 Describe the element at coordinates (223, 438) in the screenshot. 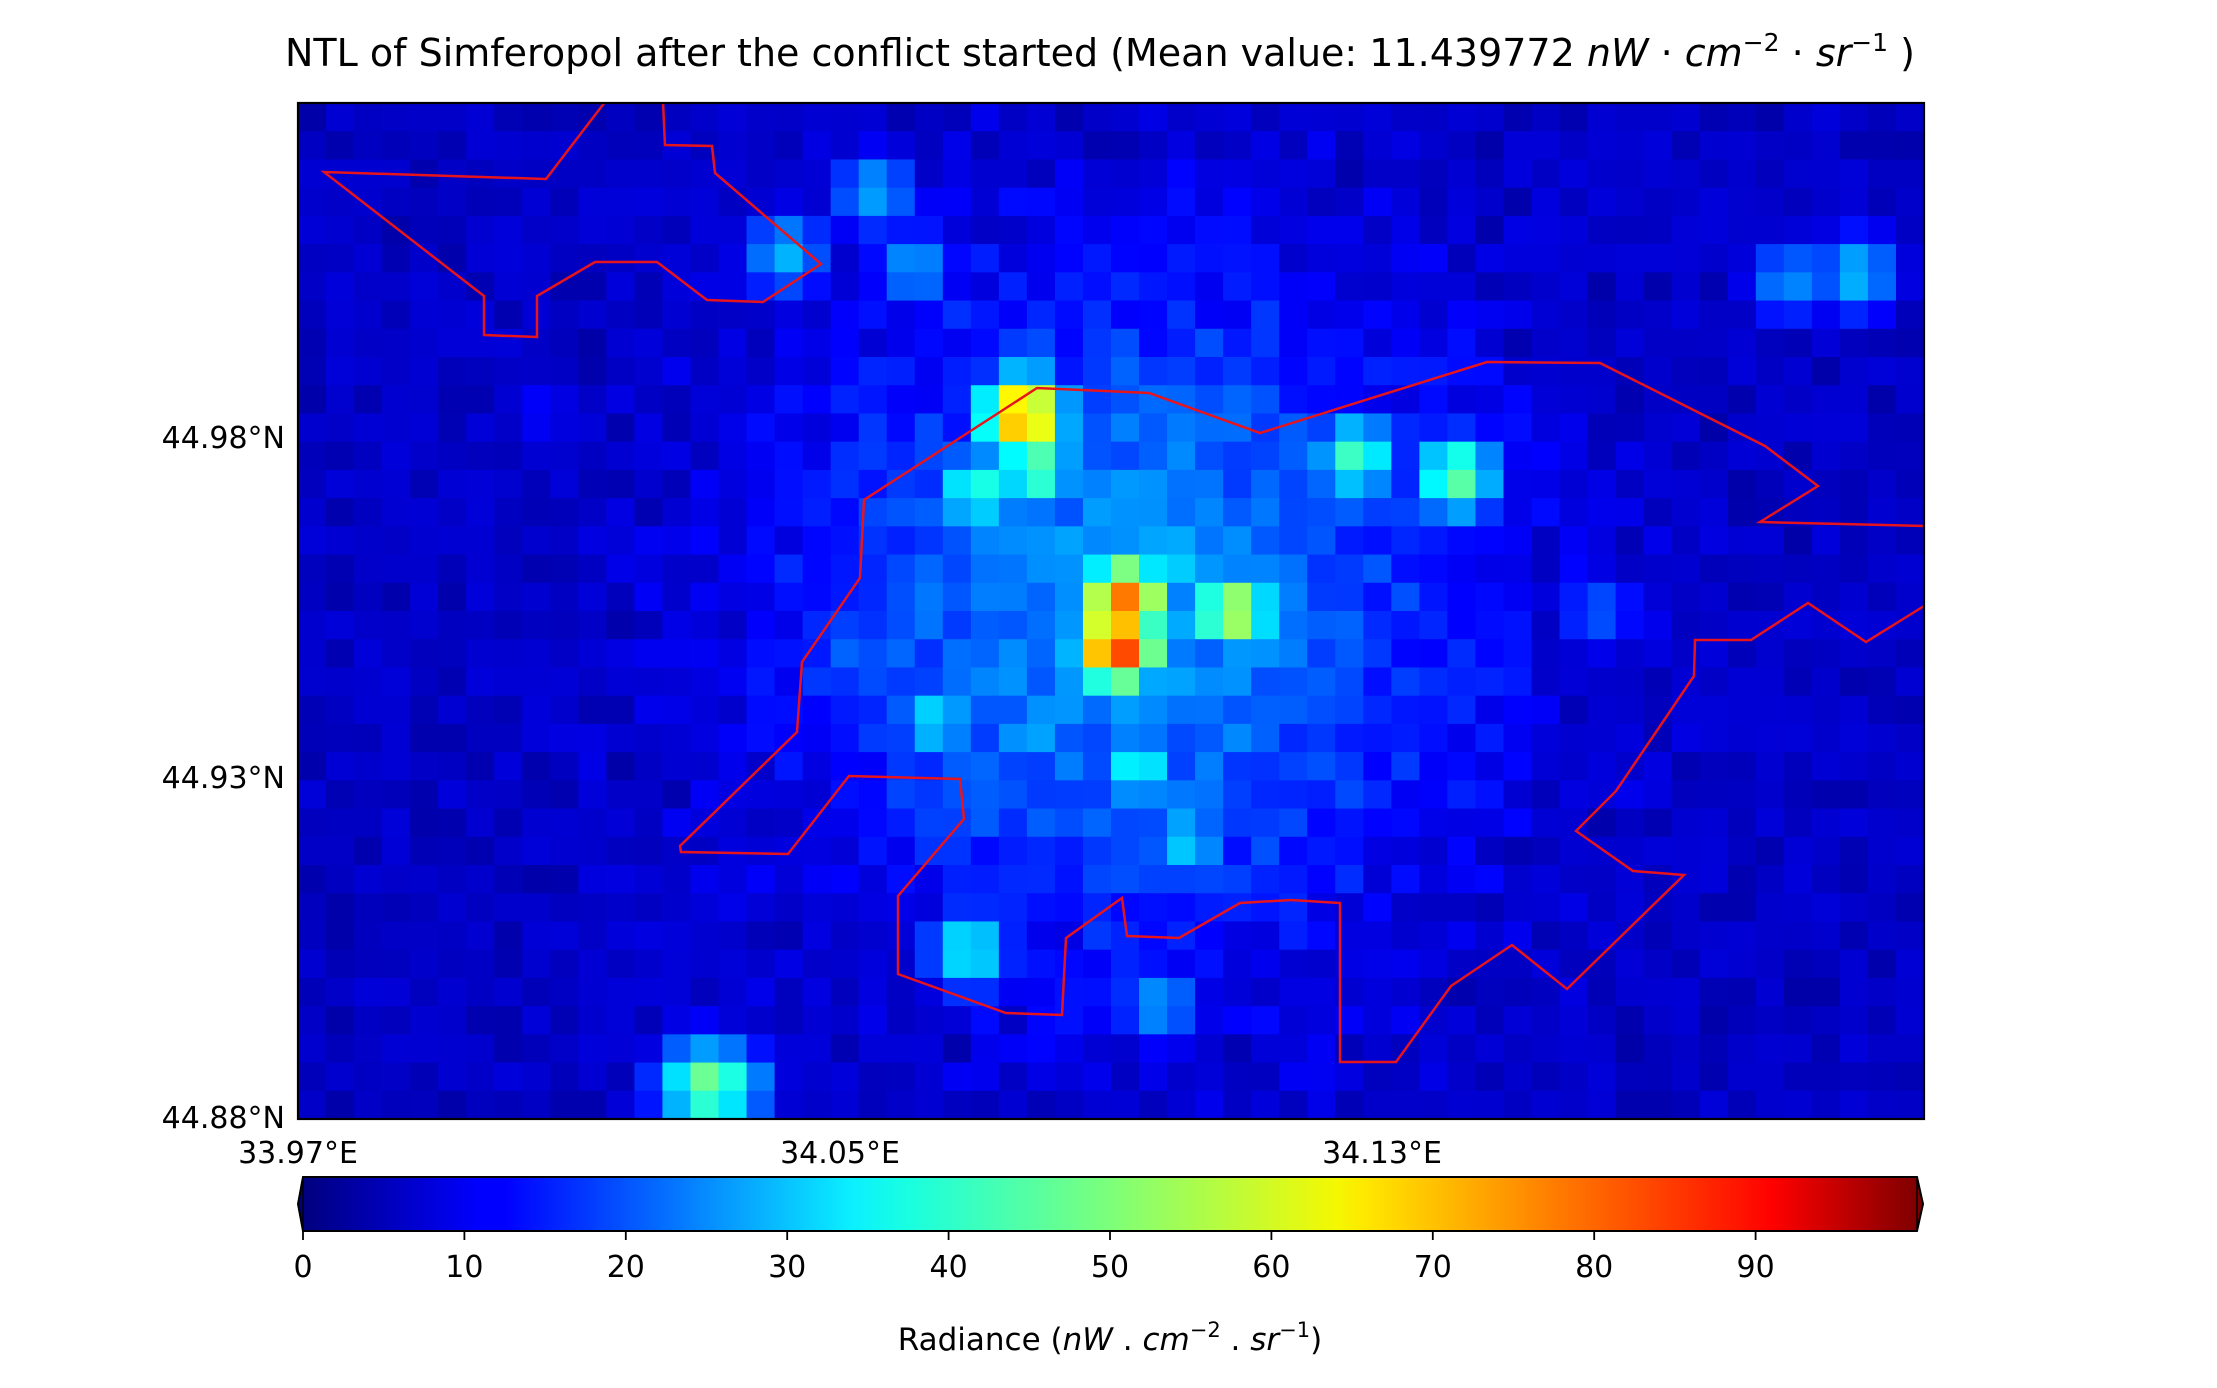

I see `lat-tick-label: 44.98°N` at that location.